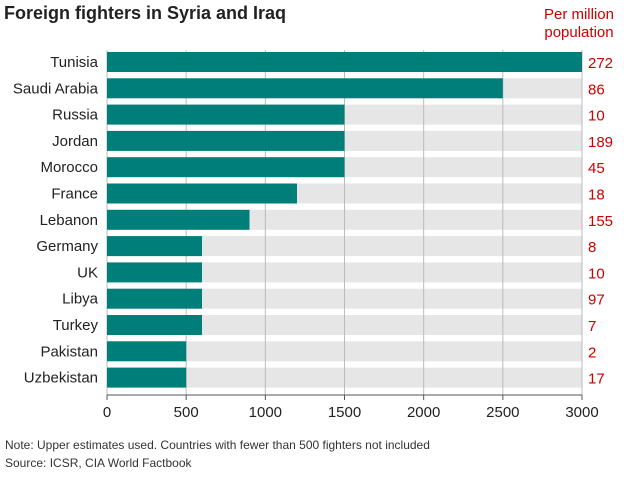 Image resolution: width=624 pixels, height=477 pixels. I want to click on category-label: Pakistan, so click(69, 351).